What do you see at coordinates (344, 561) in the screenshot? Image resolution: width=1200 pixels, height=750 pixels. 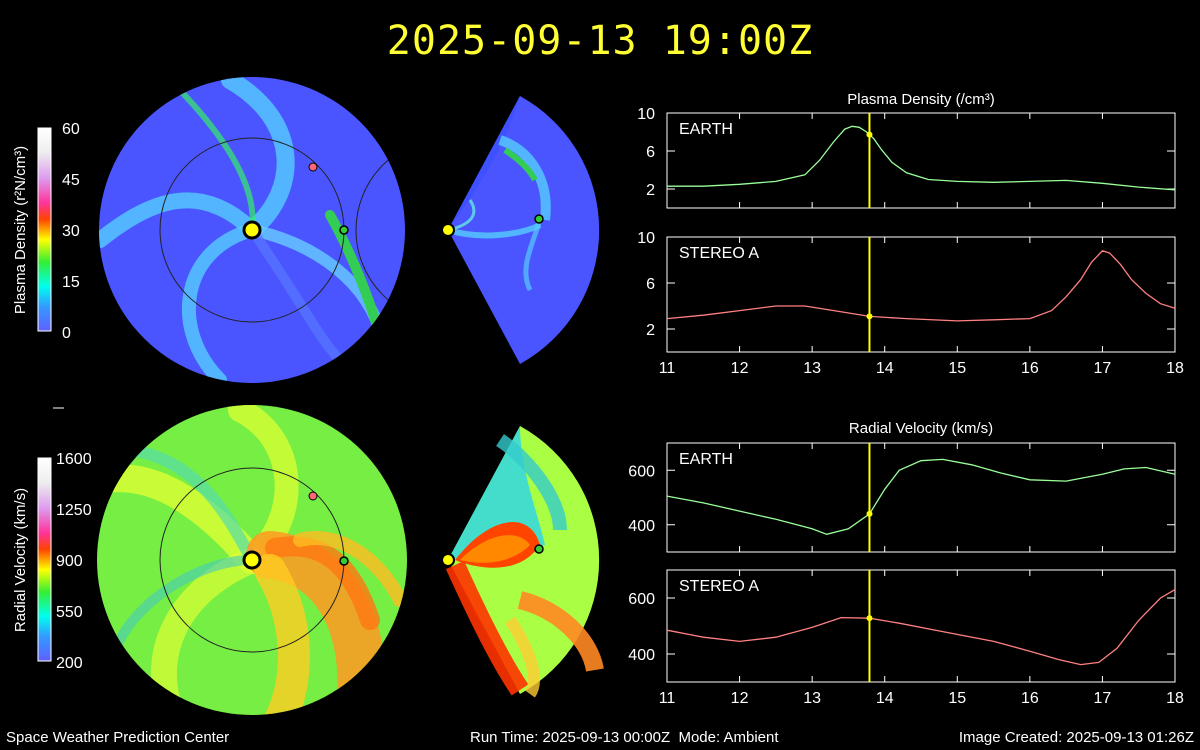 I see `earth-marker-velocity` at bounding box center [344, 561].